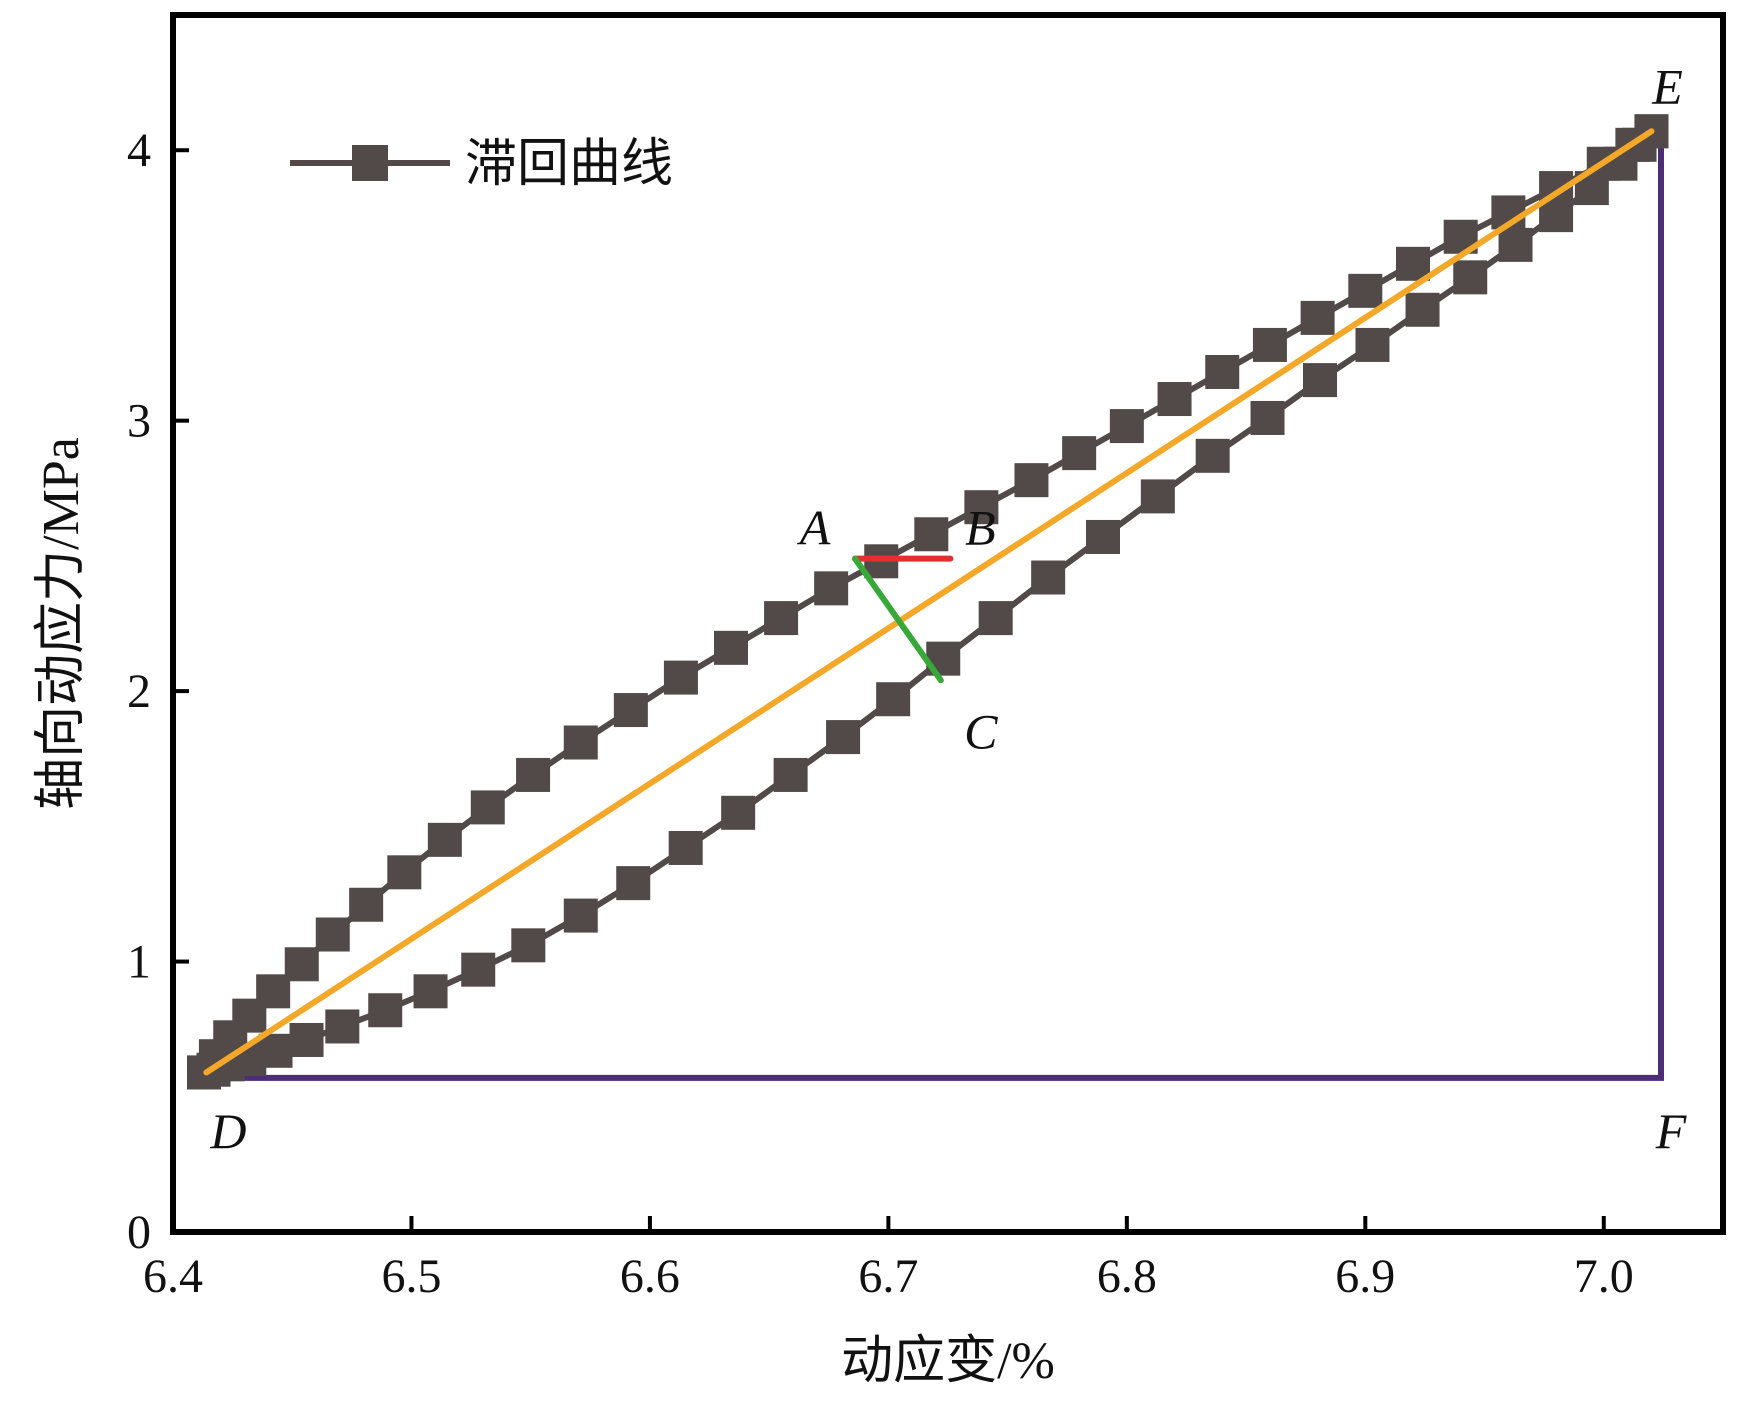 The height and width of the screenshot is (1402, 1748). Describe the element at coordinates (981, 731) in the screenshot. I see `point-label-c: C` at that location.